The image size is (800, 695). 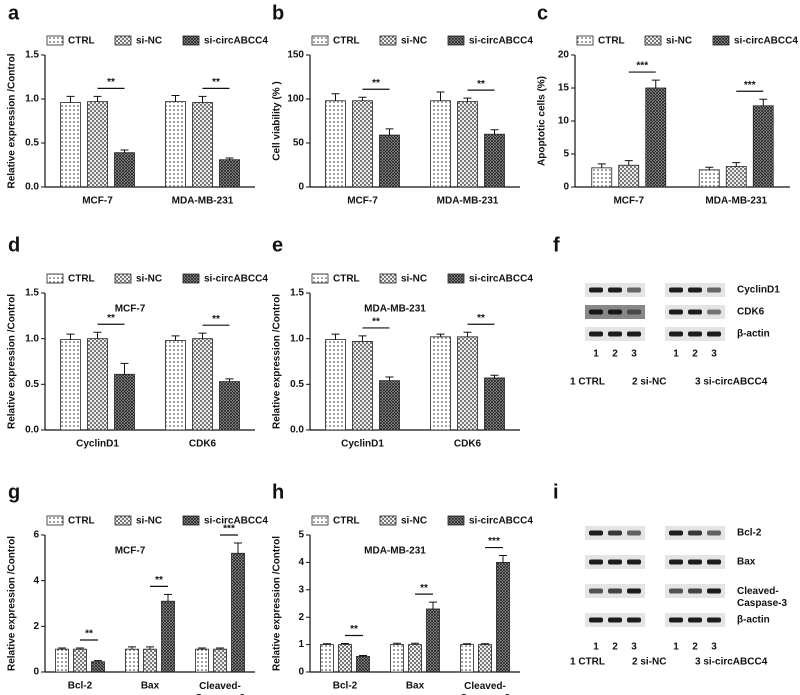 I want to click on y-tick-label: 6, so click(x=36, y=535).